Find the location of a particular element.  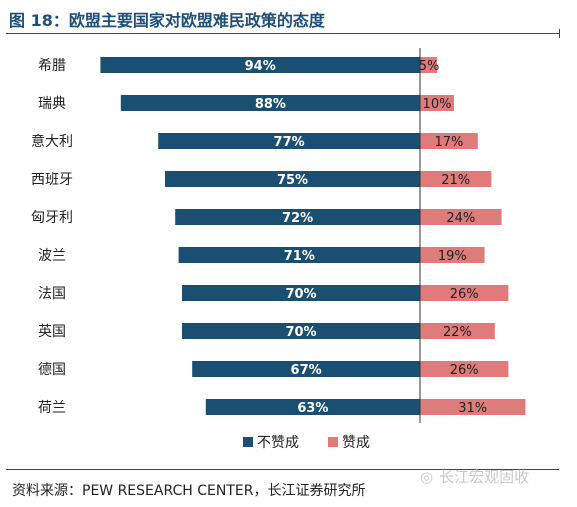

disapprove-value-label: 63% is located at coordinates (312, 408).